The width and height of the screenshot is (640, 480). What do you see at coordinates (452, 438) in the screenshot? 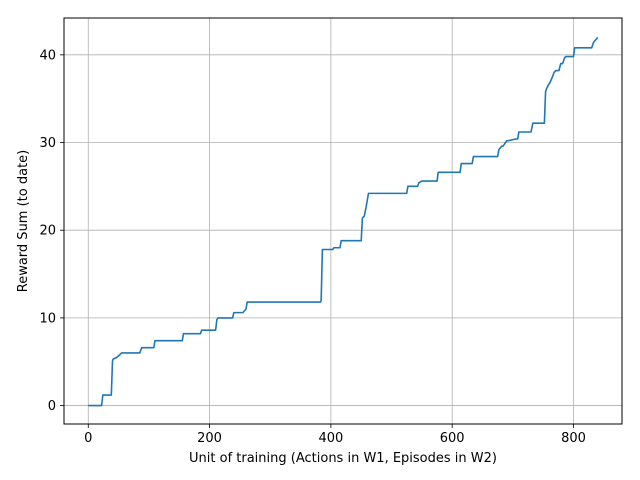
I see `x-tick-label: 600` at bounding box center [452, 438].